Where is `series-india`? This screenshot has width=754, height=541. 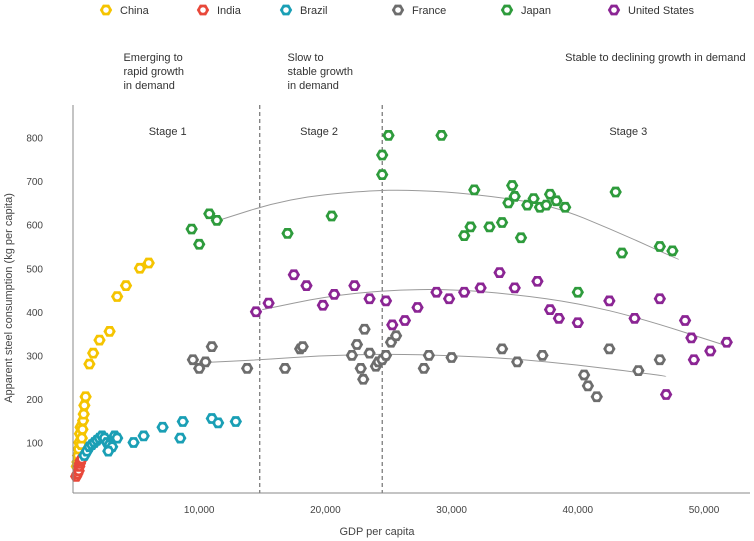 series-india is located at coordinates (79, 467).